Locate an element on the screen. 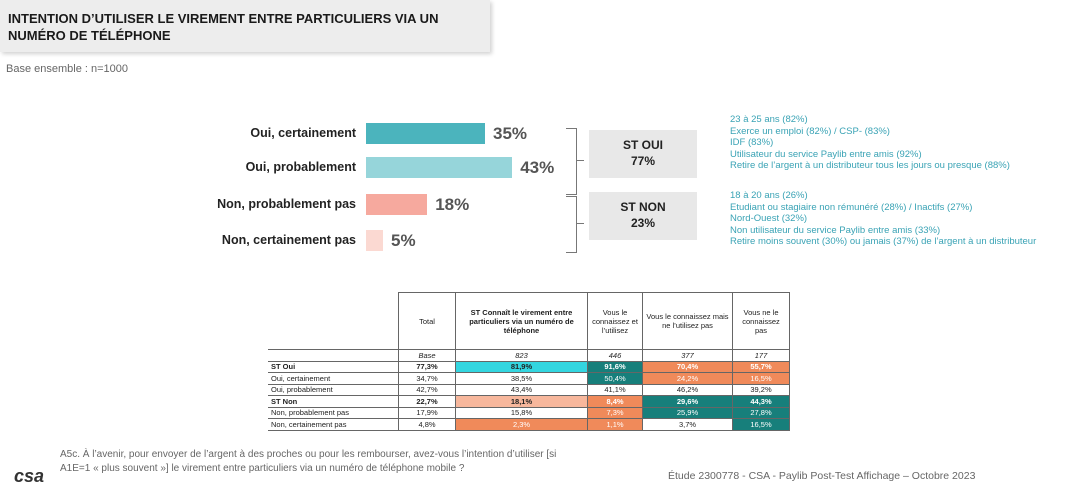 Image resolution: width=1069 pixels, height=493 pixels. bar-value-label: 35% is located at coordinates (510, 133).